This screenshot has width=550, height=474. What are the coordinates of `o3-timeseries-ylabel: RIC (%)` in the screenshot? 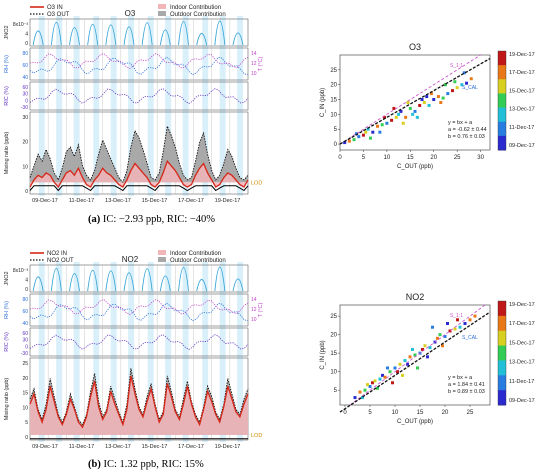 It's located at (7, 96).